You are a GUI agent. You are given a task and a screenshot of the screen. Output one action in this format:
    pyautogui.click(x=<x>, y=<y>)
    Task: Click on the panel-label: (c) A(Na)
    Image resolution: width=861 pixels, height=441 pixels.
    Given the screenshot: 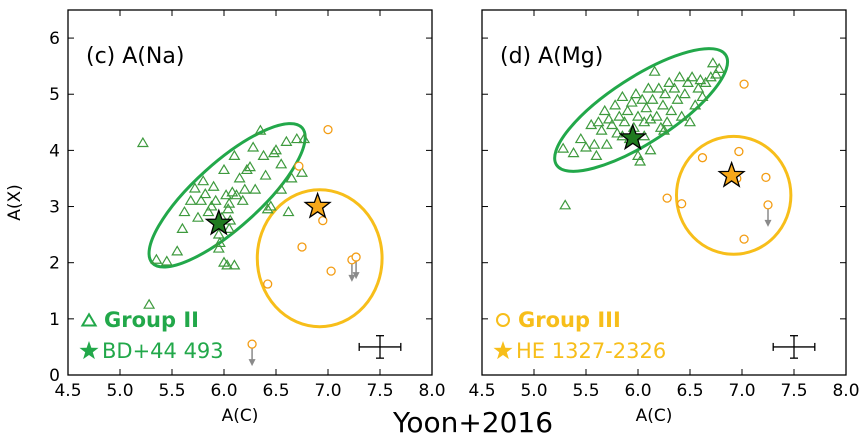 What is the action you would take?
    pyautogui.click(x=135, y=56)
    